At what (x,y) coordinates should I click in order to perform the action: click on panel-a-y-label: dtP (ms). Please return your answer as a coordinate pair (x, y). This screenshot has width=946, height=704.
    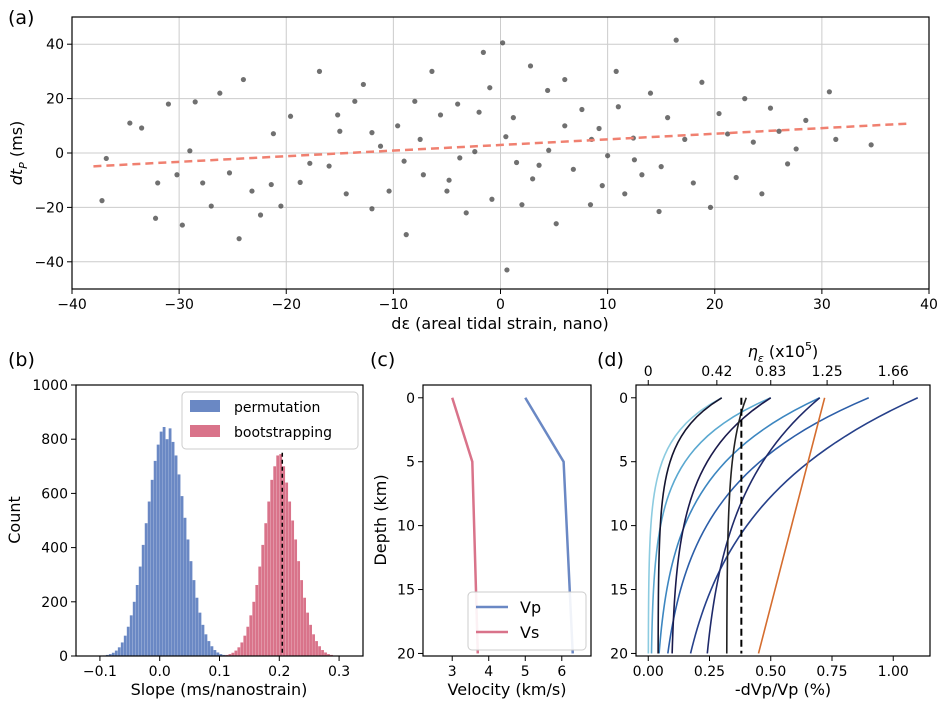
    Looking at the image, I should click on (18, 153).